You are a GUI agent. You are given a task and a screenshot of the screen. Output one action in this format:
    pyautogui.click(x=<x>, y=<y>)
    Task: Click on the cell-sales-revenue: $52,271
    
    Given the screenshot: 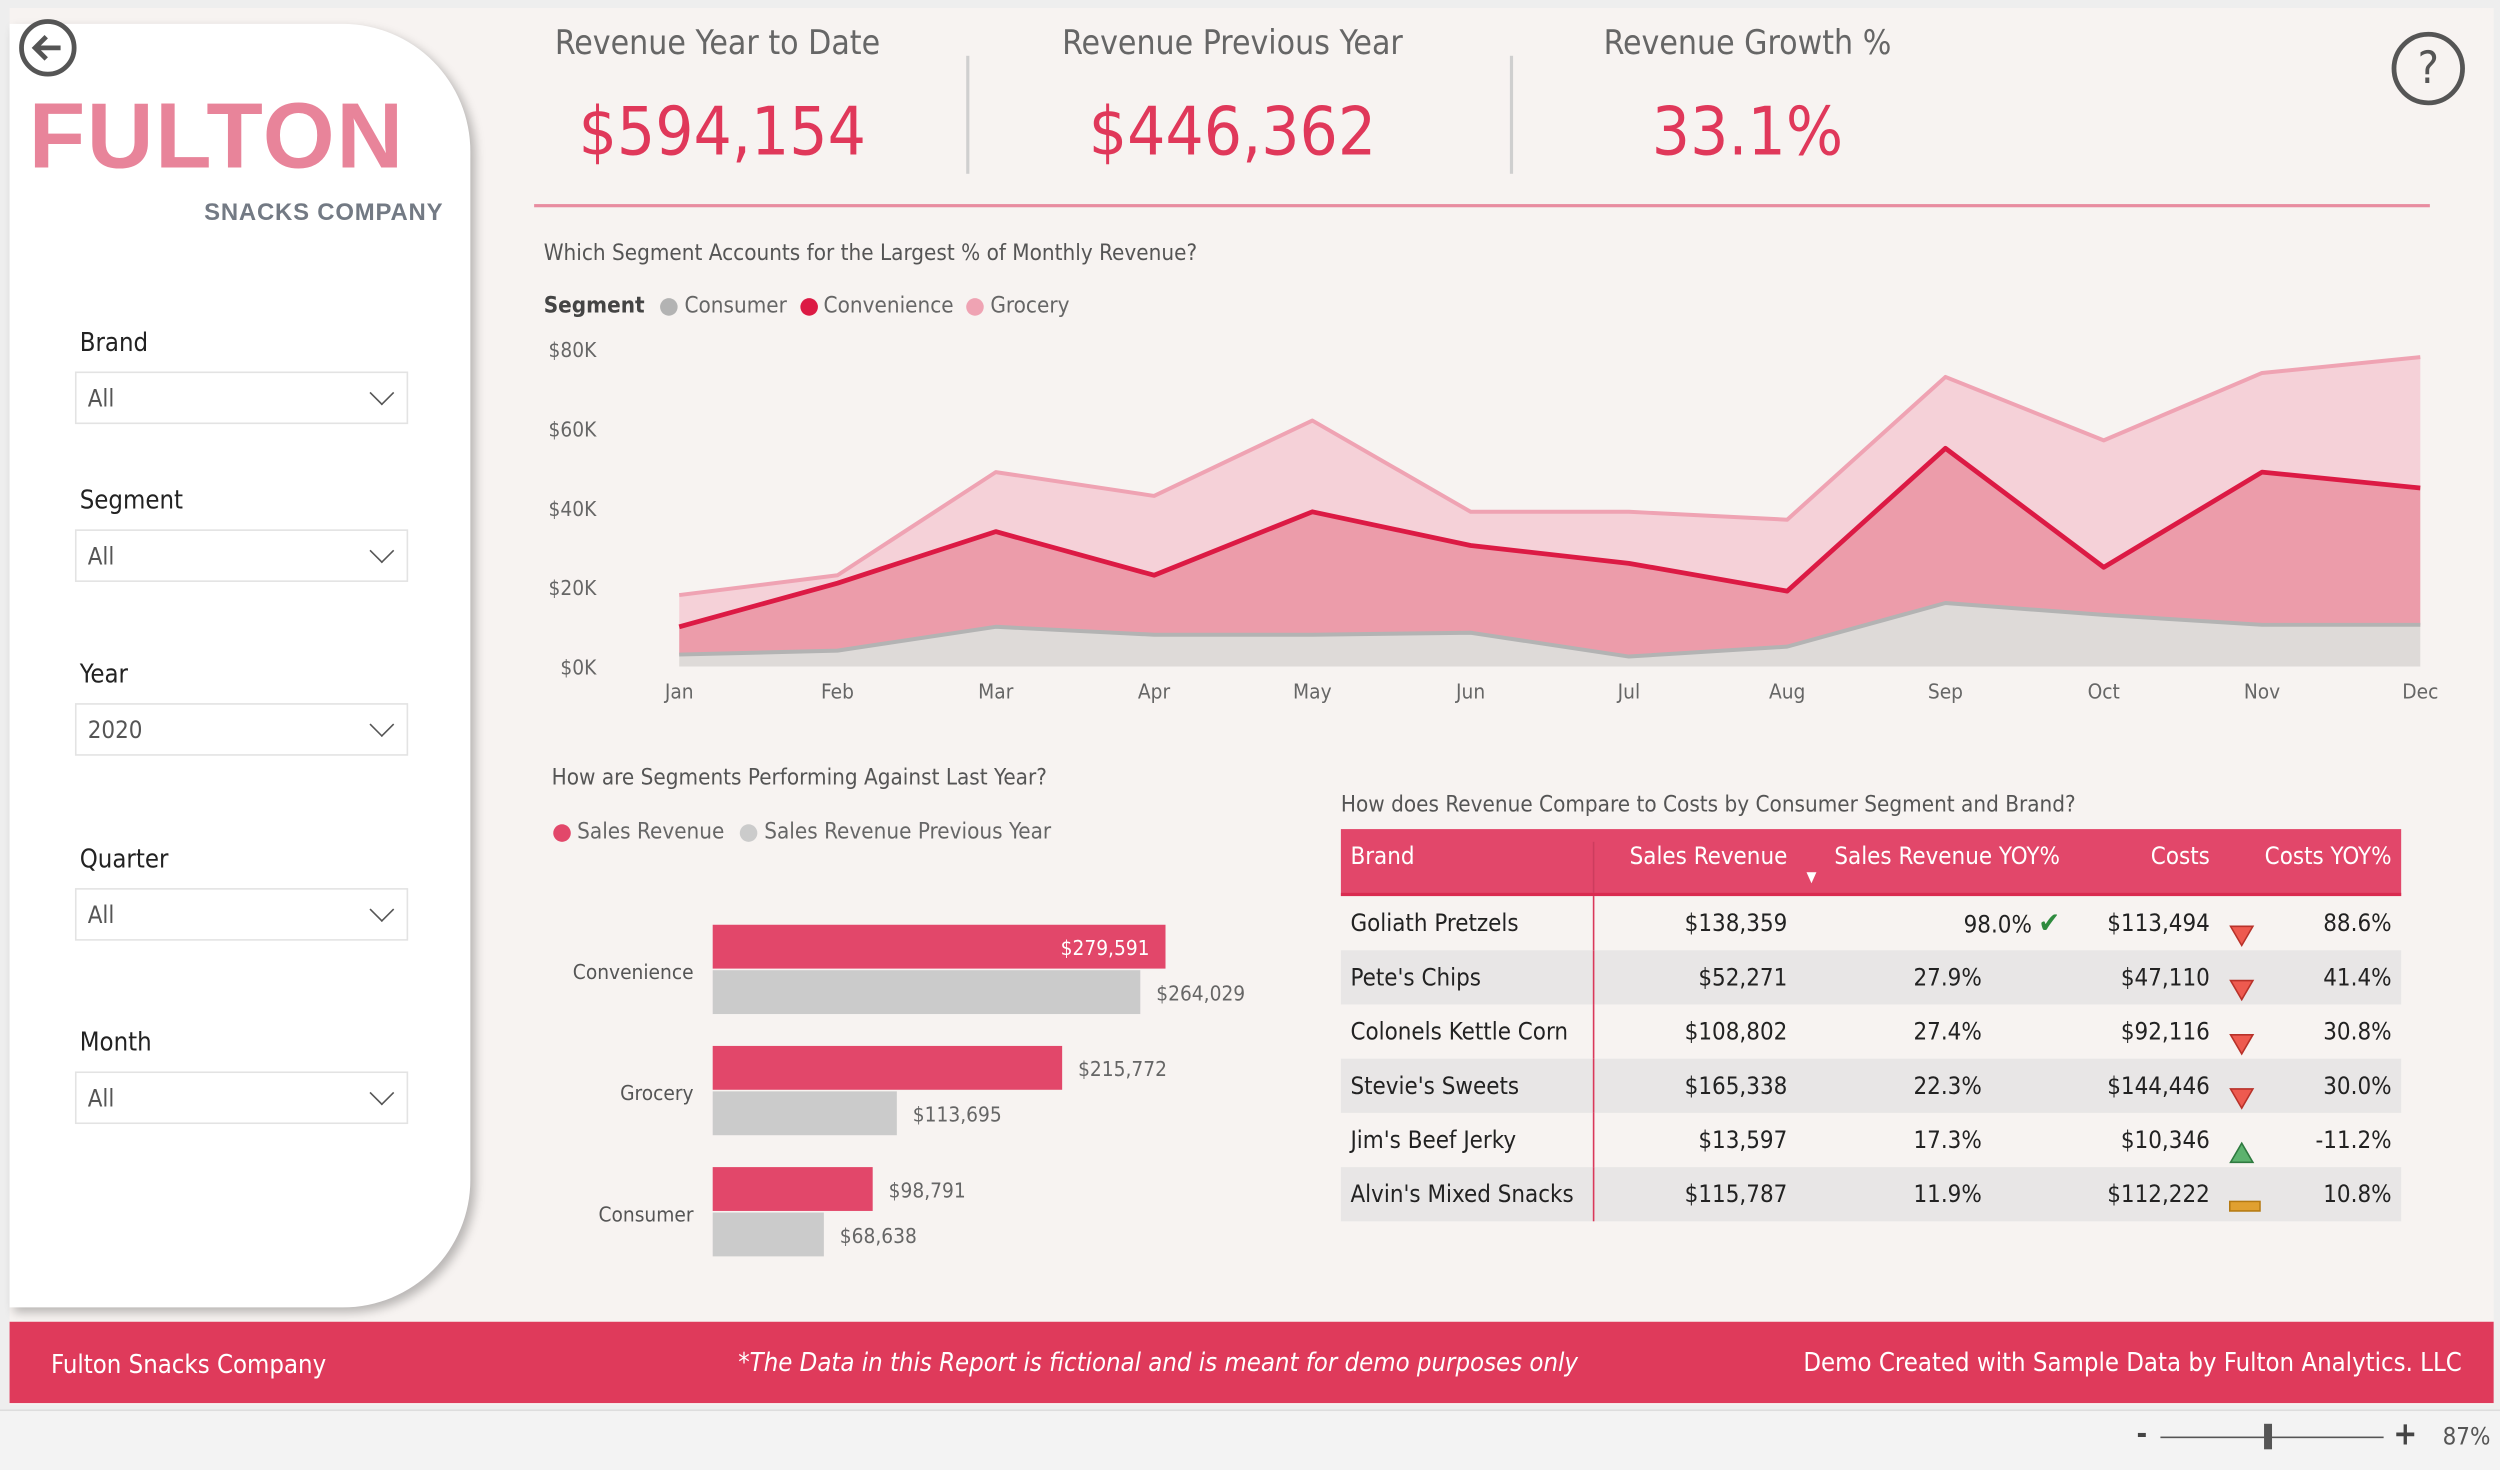 What is the action you would take?
    pyautogui.click(x=1743, y=977)
    